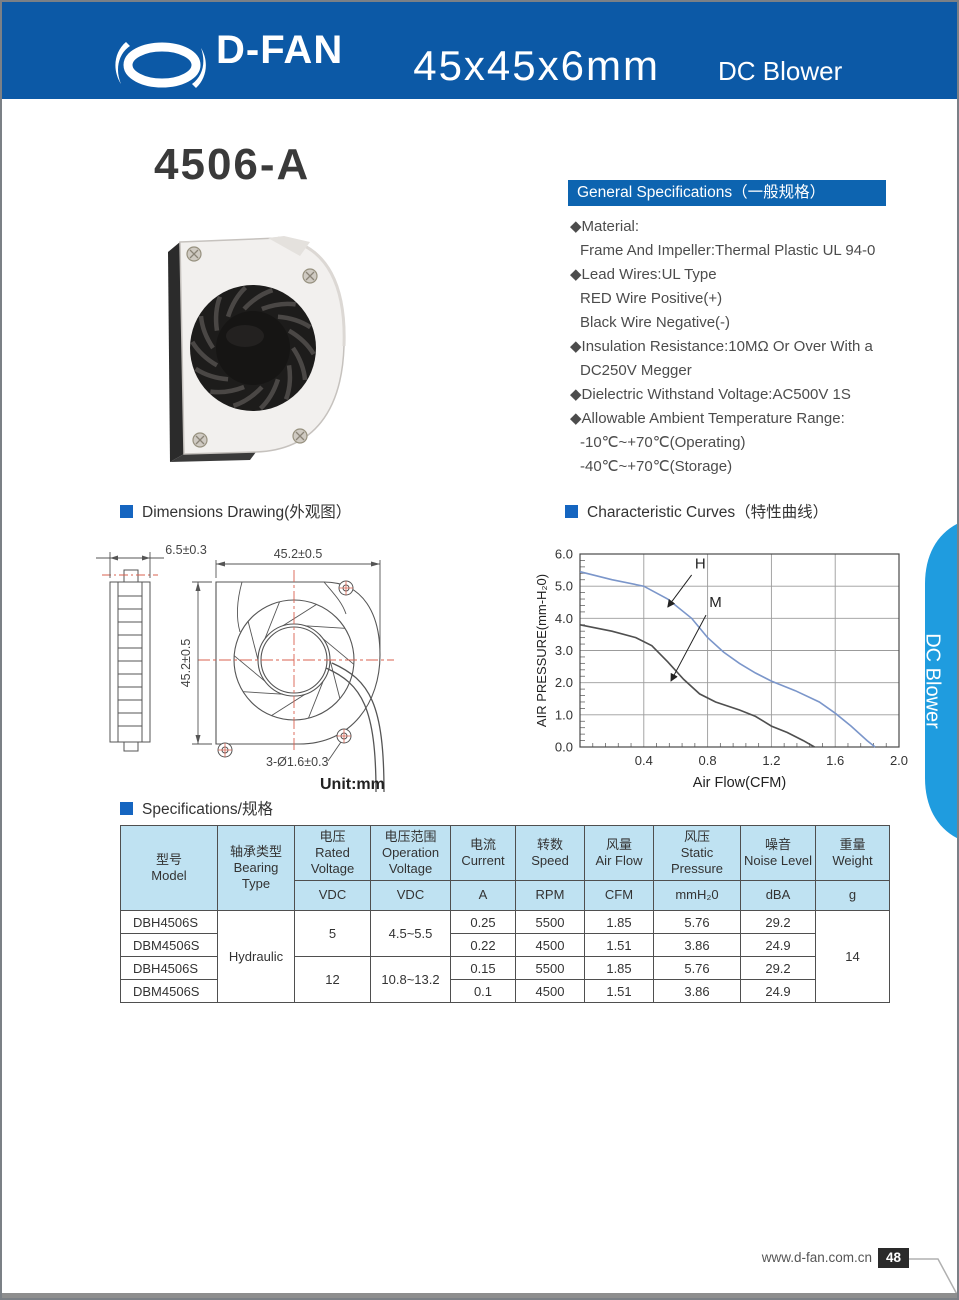 The height and width of the screenshot is (1300, 959). I want to click on svg-text: Air Flow(CFM), so click(739, 783).